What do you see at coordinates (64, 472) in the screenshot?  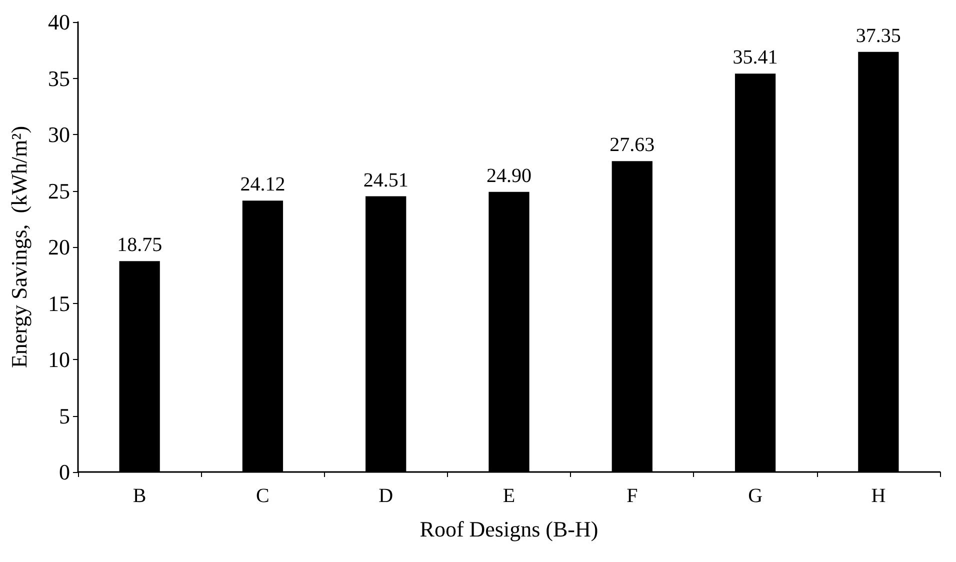 I see `y-tick-label: 0` at bounding box center [64, 472].